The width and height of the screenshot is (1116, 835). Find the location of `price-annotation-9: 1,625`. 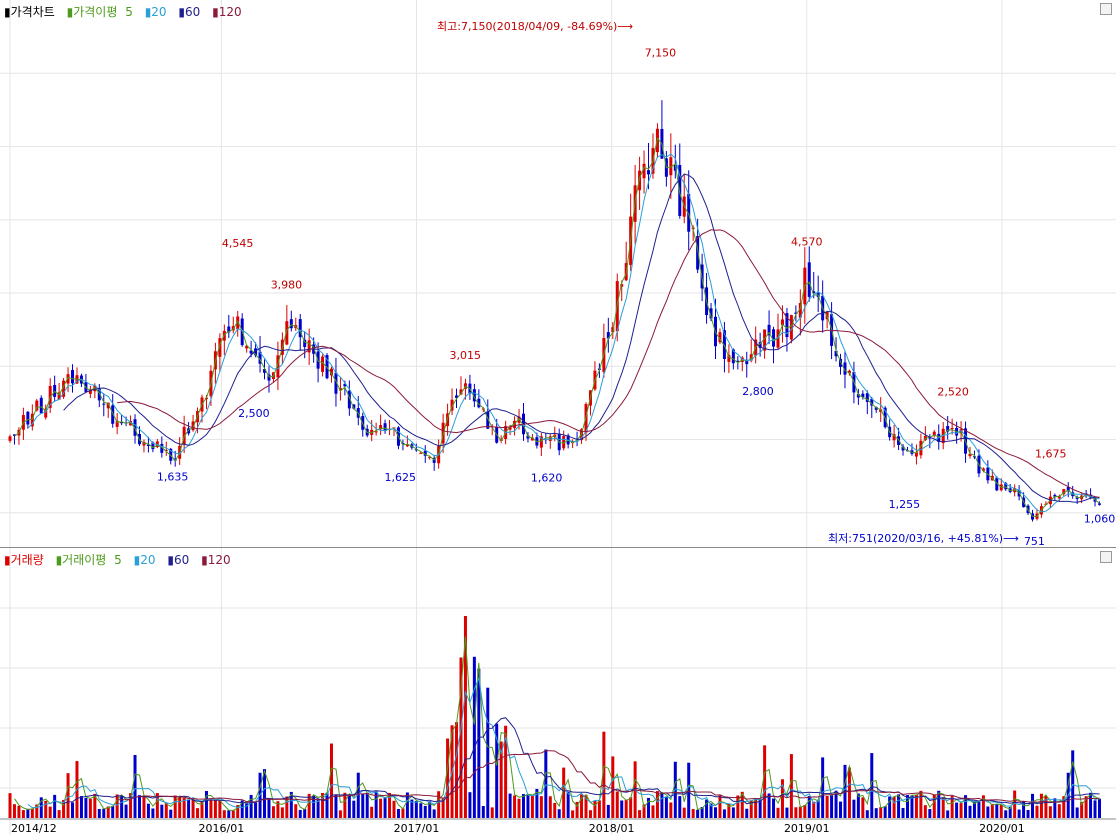

price-annotation-9: 1,625 is located at coordinates (401, 477).